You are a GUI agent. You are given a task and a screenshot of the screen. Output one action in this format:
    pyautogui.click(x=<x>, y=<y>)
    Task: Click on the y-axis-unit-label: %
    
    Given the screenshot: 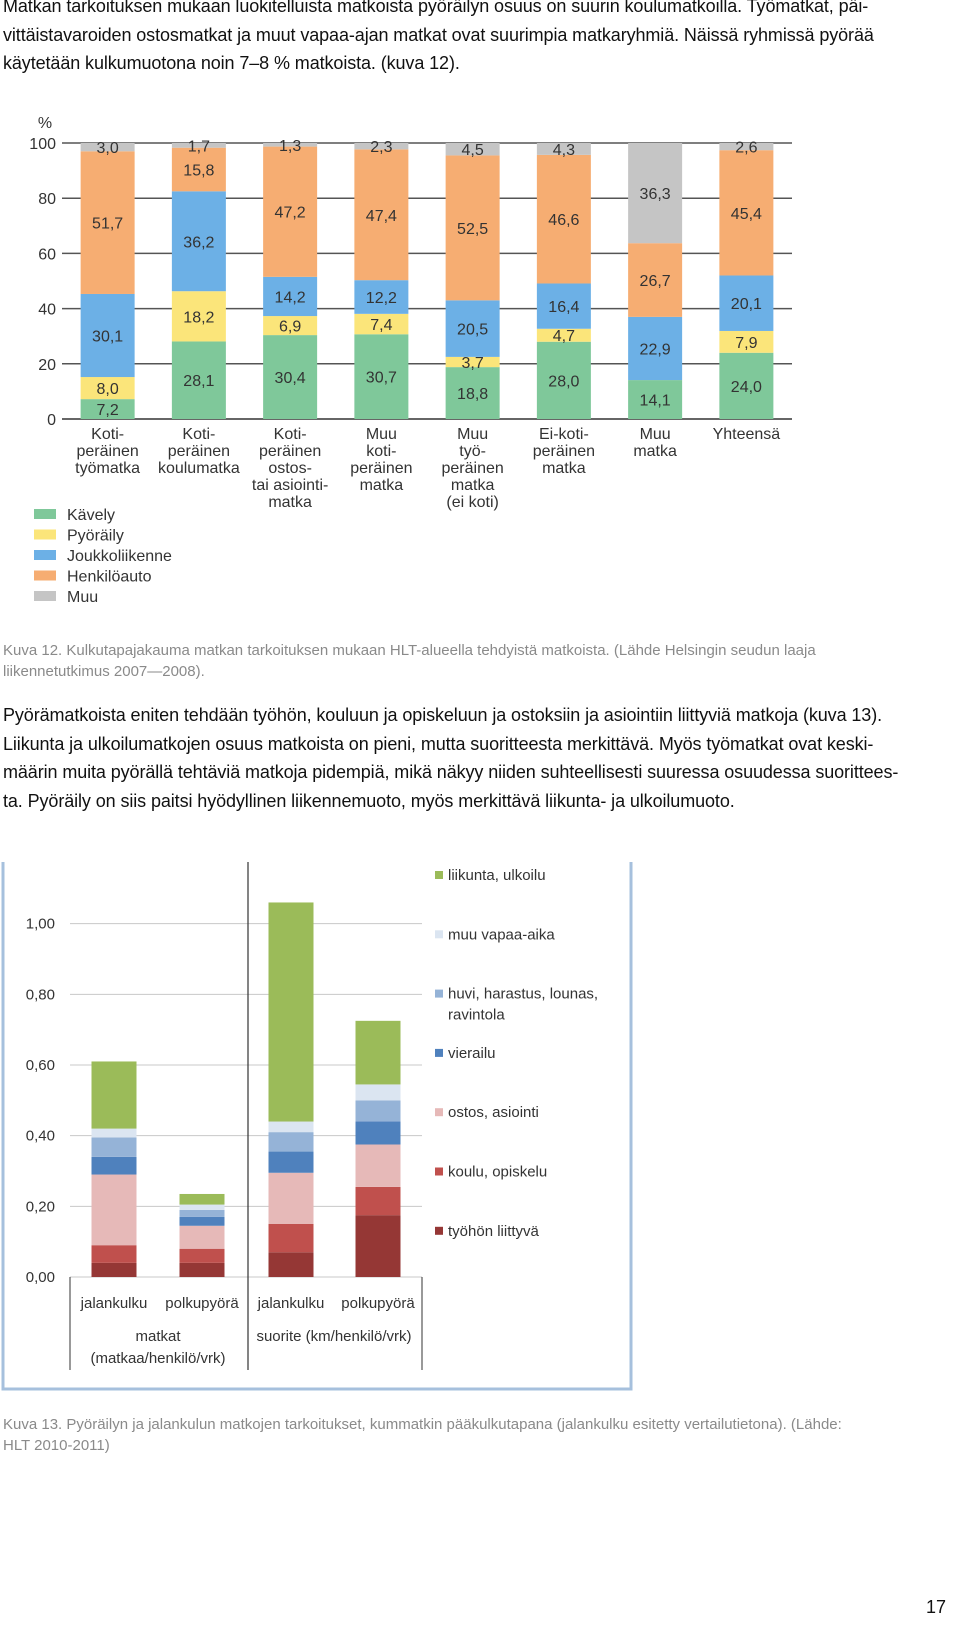 What is the action you would take?
    pyautogui.click(x=45, y=123)
    